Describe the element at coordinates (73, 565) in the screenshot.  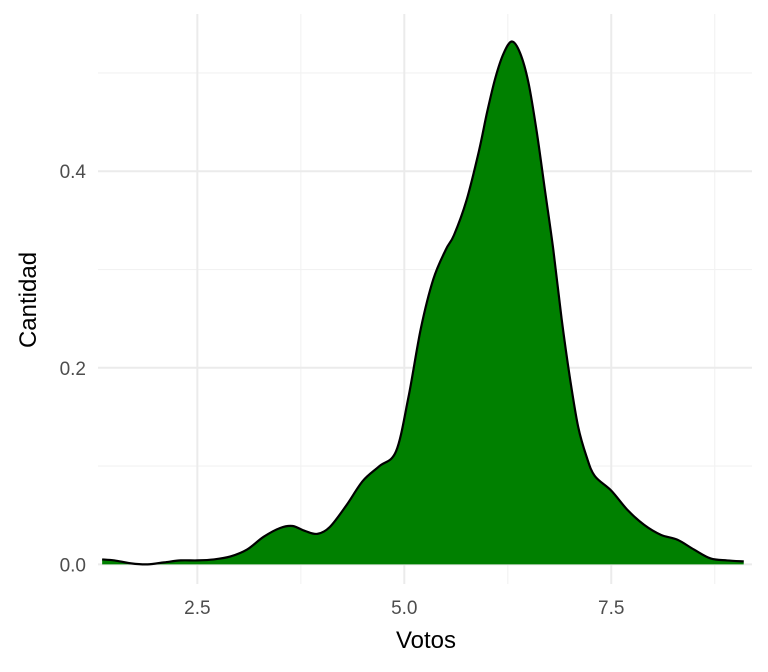
I see `y-tick-label: 0.0` at that location.